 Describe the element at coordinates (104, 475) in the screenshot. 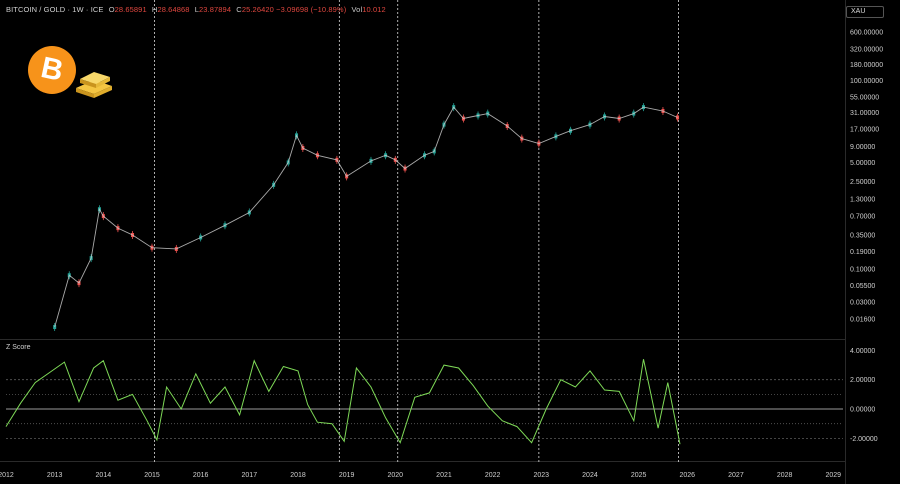

I see `time-axis-tick-label: 2014` at that location.